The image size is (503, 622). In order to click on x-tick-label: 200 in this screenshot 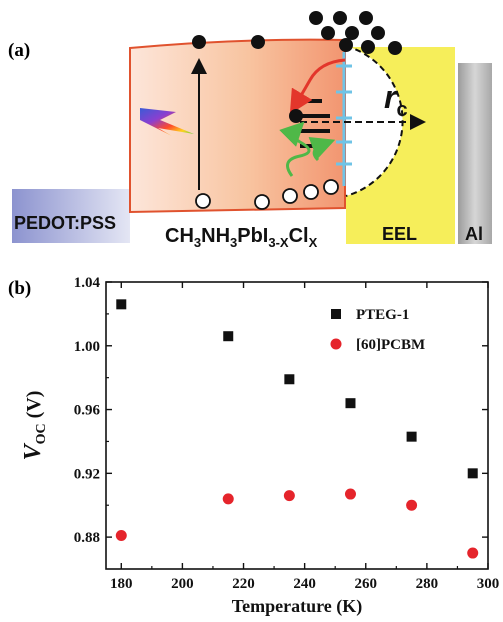, I will do `click(182, 584)`.